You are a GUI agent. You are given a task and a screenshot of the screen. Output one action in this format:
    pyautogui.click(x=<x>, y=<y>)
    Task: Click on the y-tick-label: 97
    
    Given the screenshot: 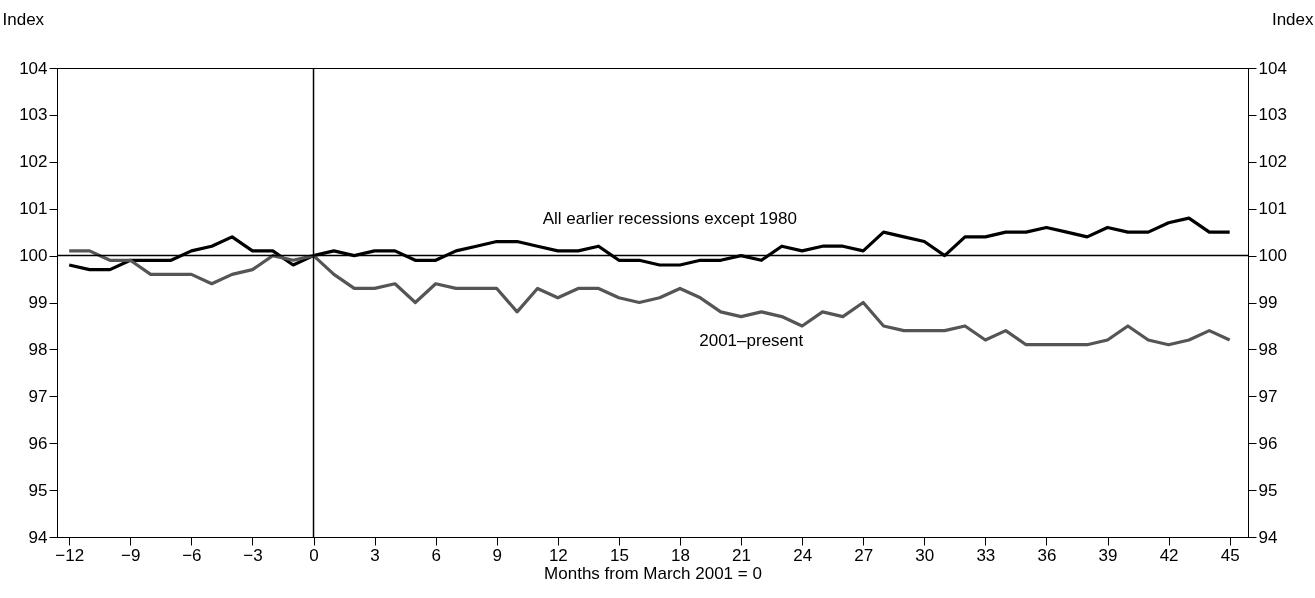 What is the action you would take?
    pyautogui.click(x=38, y=396)
    